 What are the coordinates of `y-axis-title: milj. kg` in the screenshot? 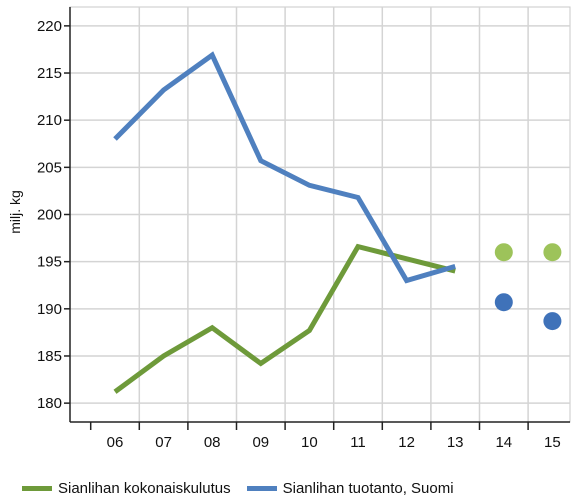 It's located at (15, 212).